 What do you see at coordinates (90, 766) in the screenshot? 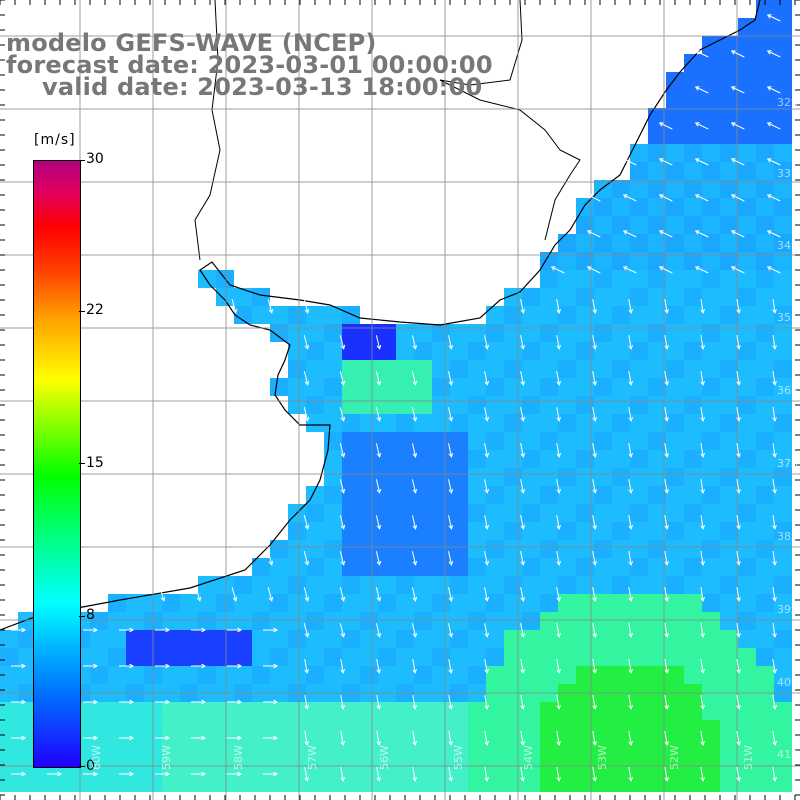
I see `colorbar-tick-label: 0` at bounding box center [90, 766].